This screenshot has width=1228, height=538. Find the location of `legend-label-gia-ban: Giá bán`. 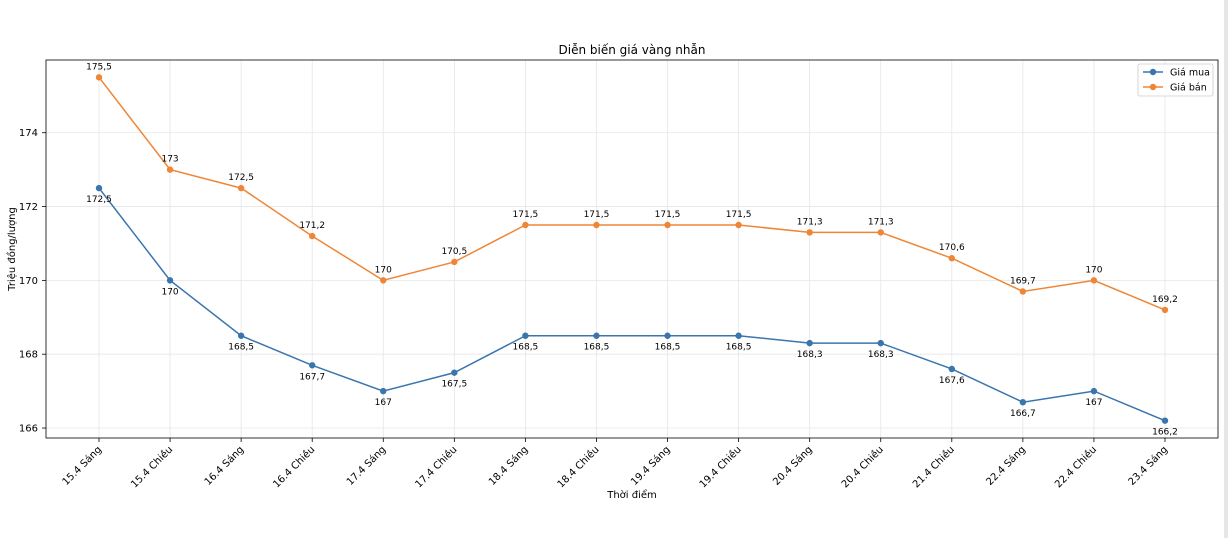

legend-label-gia-ban: Giá bán is located at coordinates (1188, 88).